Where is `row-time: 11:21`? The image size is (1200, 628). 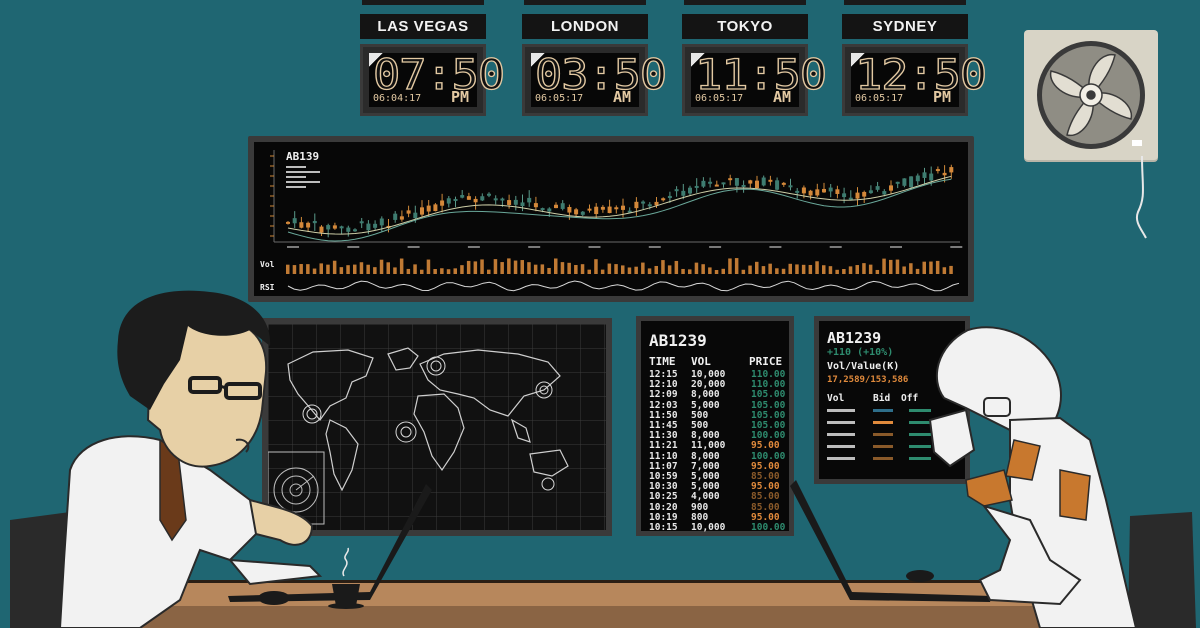
row-time: 11:21 is located at coordinates (663, 446).